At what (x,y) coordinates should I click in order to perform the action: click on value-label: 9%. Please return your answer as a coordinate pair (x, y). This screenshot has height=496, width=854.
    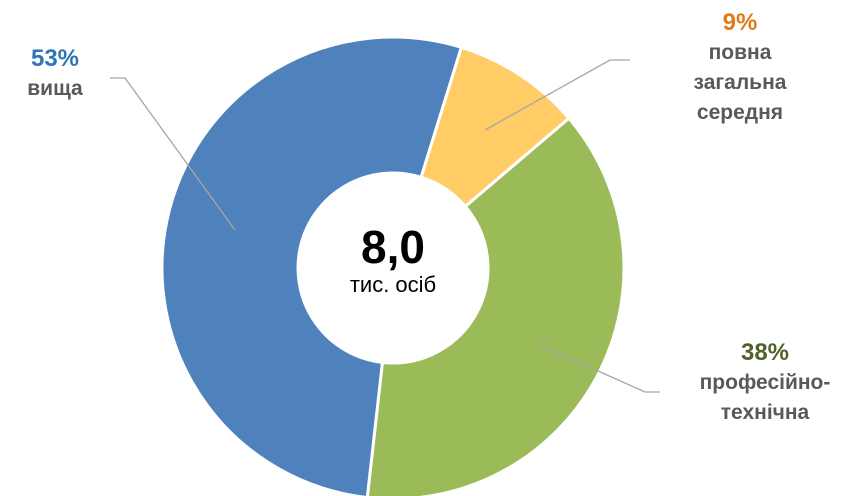
    Looking at the image, I should click on (740, 22).